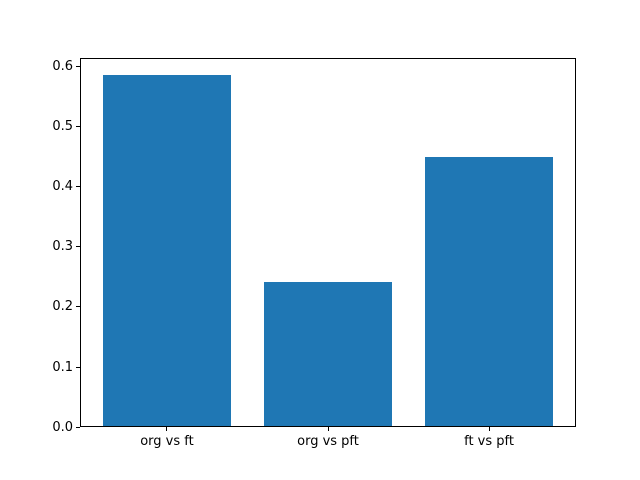  Describe the element at coordinates (62, 307) in the screenshot. I see `y-tick-label: 0.2` at that location.